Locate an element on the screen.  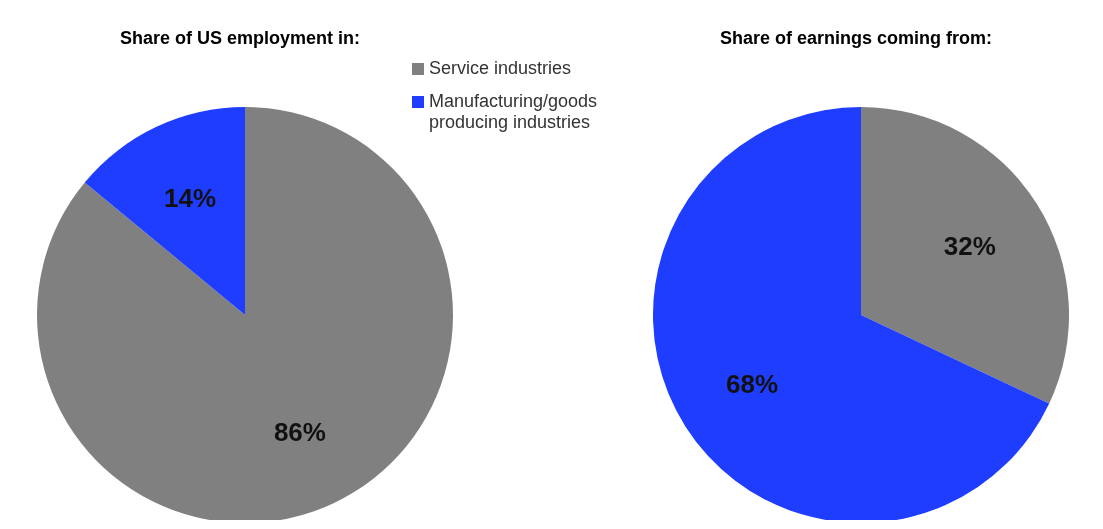
data-label: 14% is located at coordinates (190, 198).